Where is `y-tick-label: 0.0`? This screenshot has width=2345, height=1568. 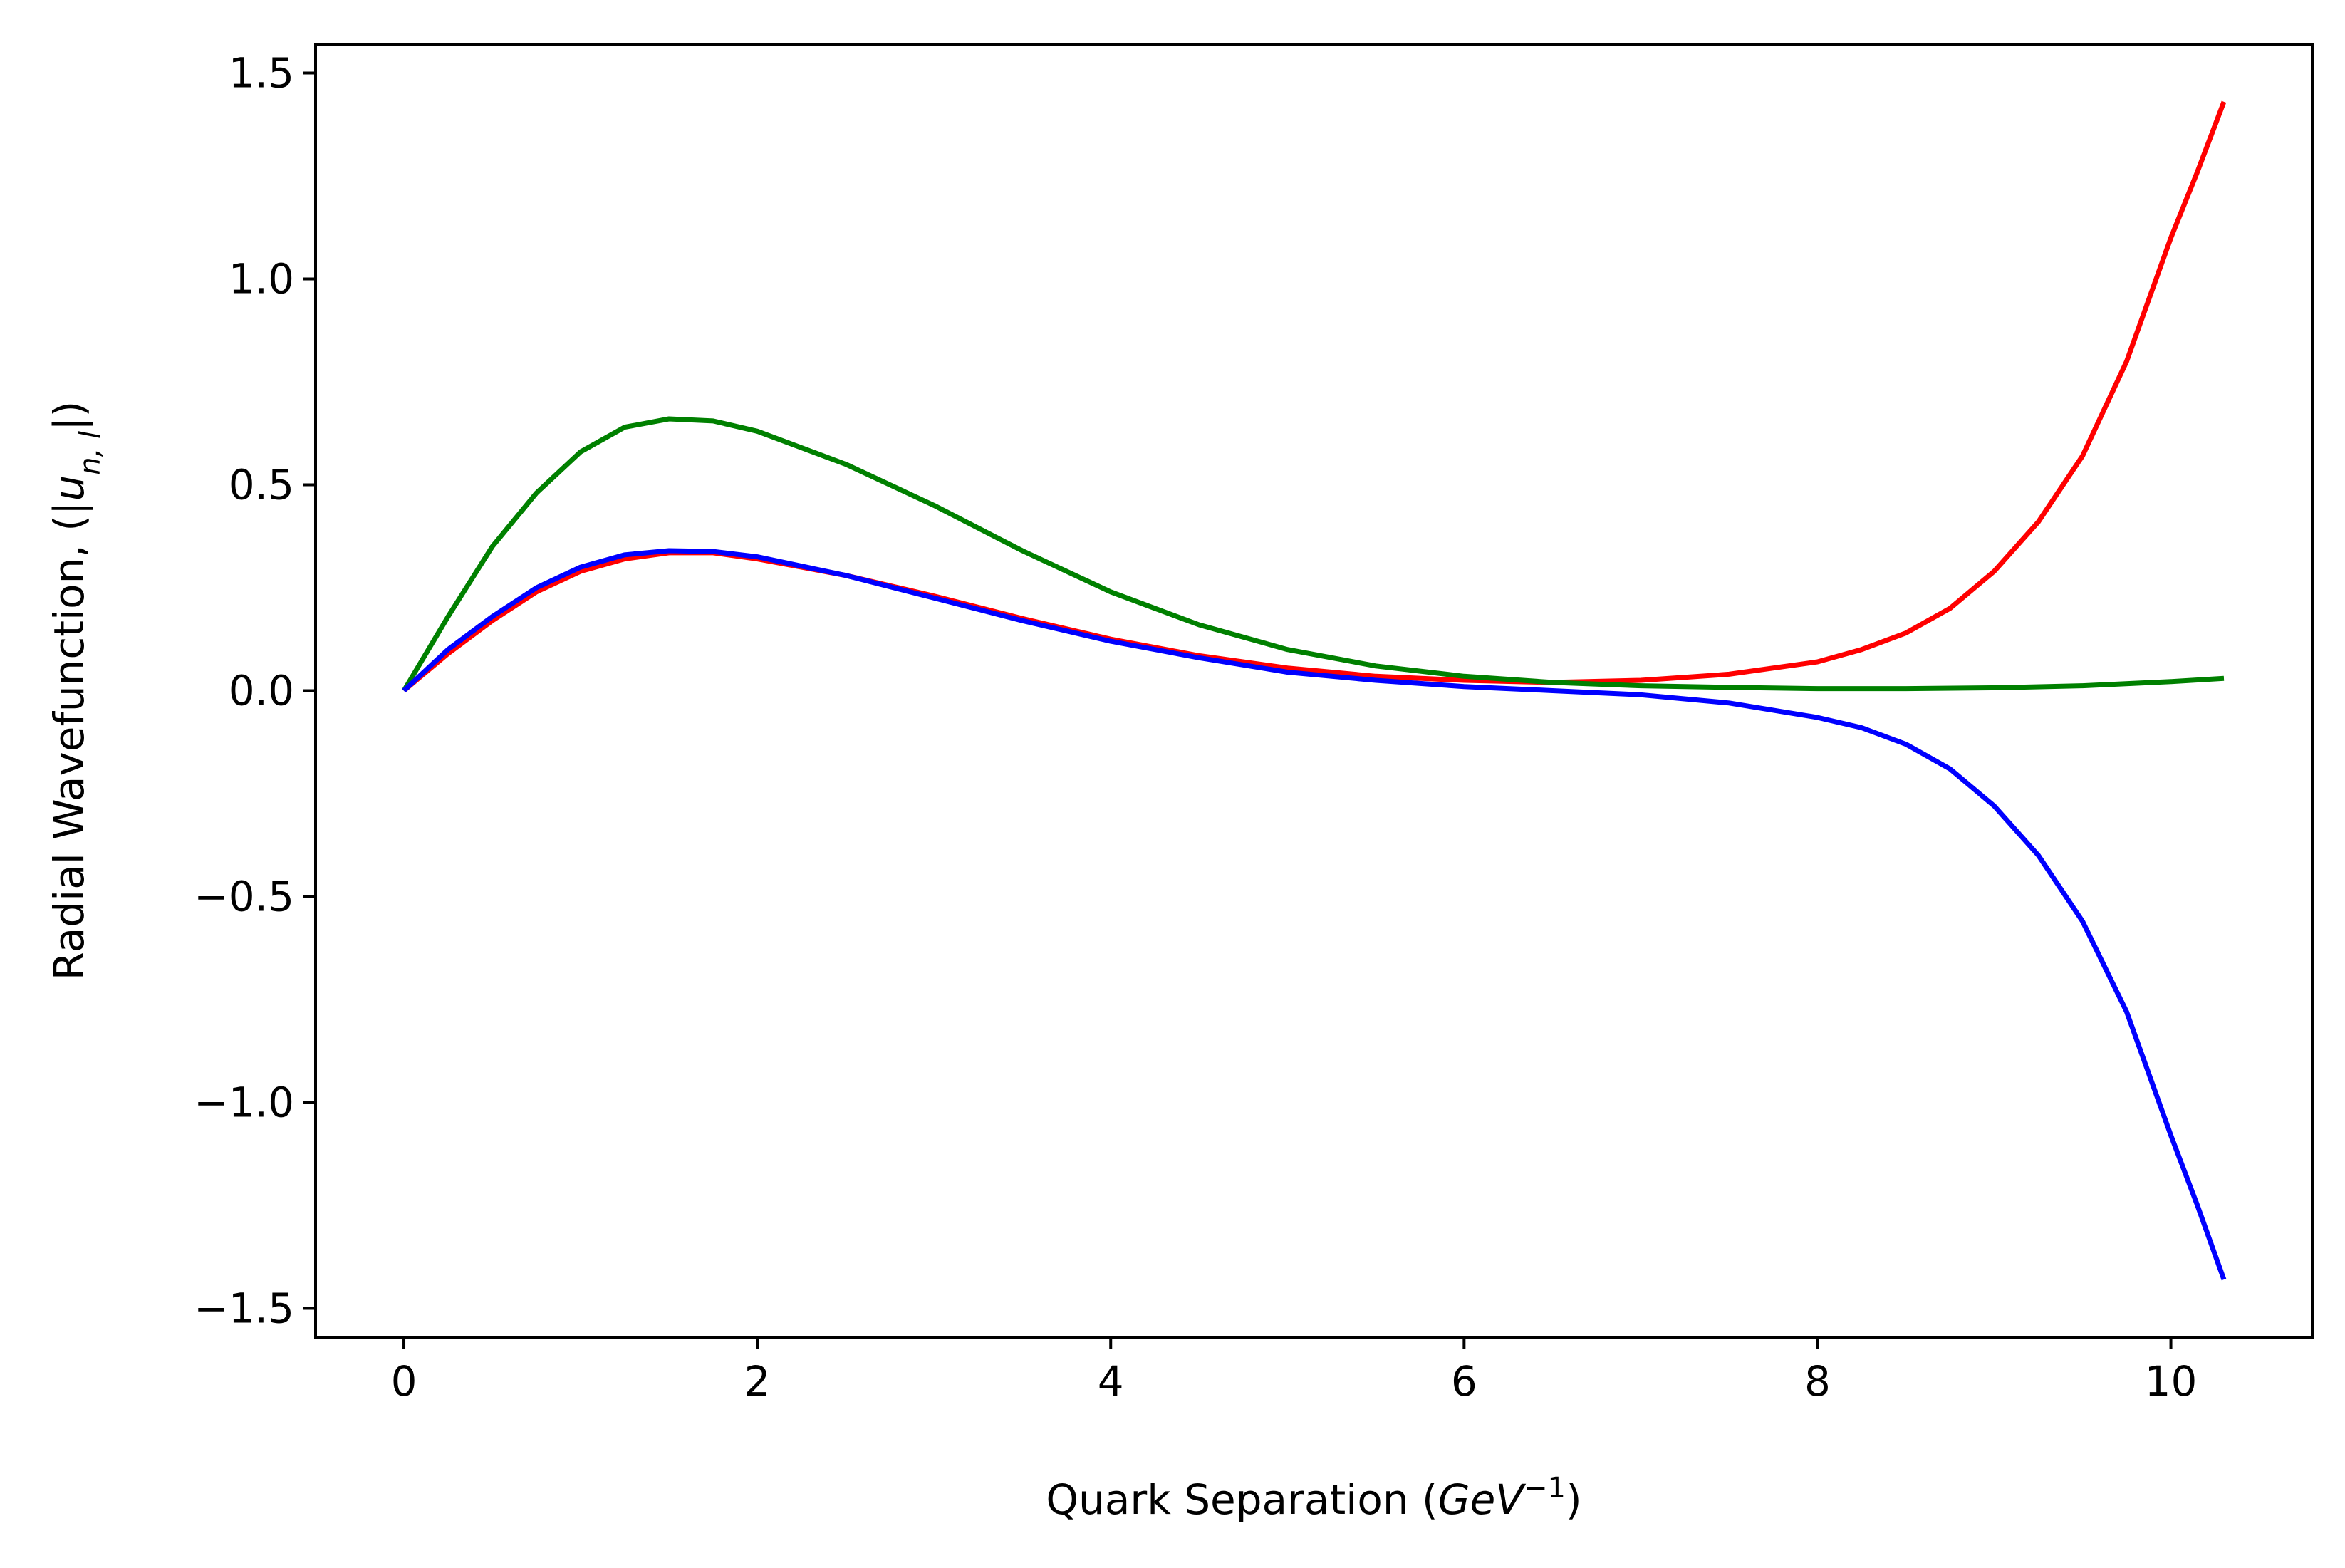 y-tick-label: 0.0 is located at coordinates (261, 691).